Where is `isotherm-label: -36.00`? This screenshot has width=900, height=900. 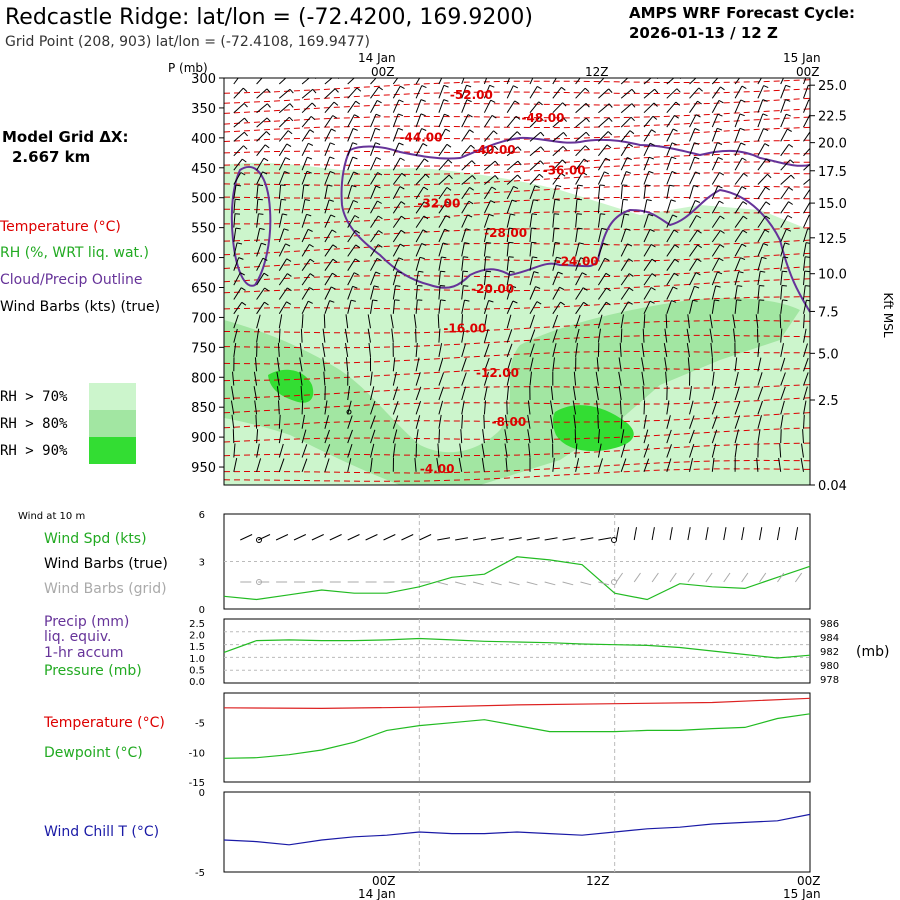 isotherm-label: -36.00 is located at coordinates (564, 171).